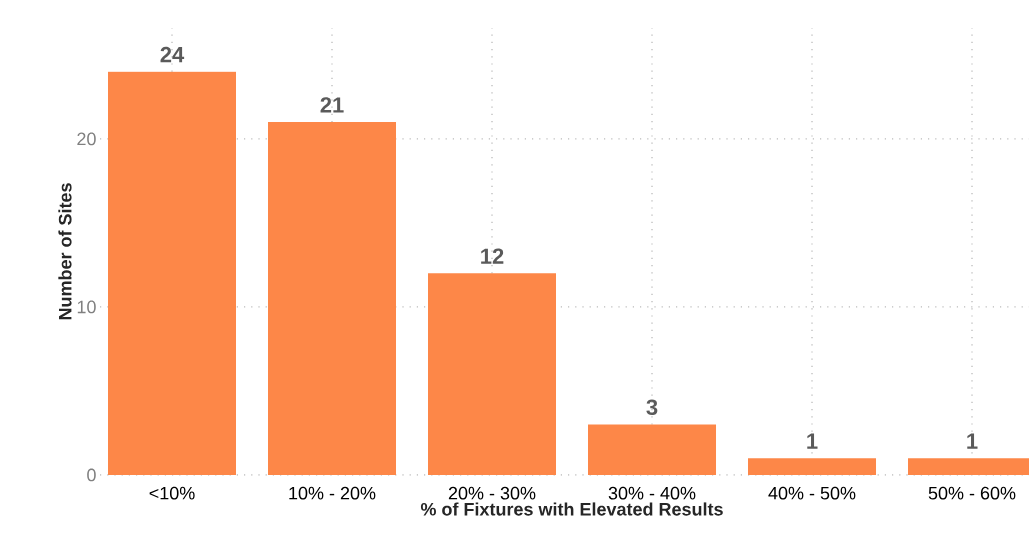 The width and height of the screenshot is (1029, 536). What do you see at coordinates (812, 493) in the screenshot?
I see `x-tick-label: 40% - 50%` at bounding box center [812, 493].